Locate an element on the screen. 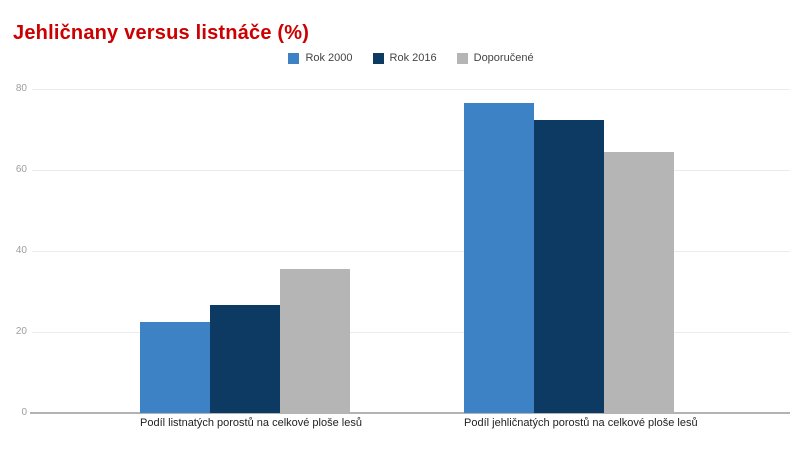  y-axis-tick-label: 0 is located at coordinates (24, 412).